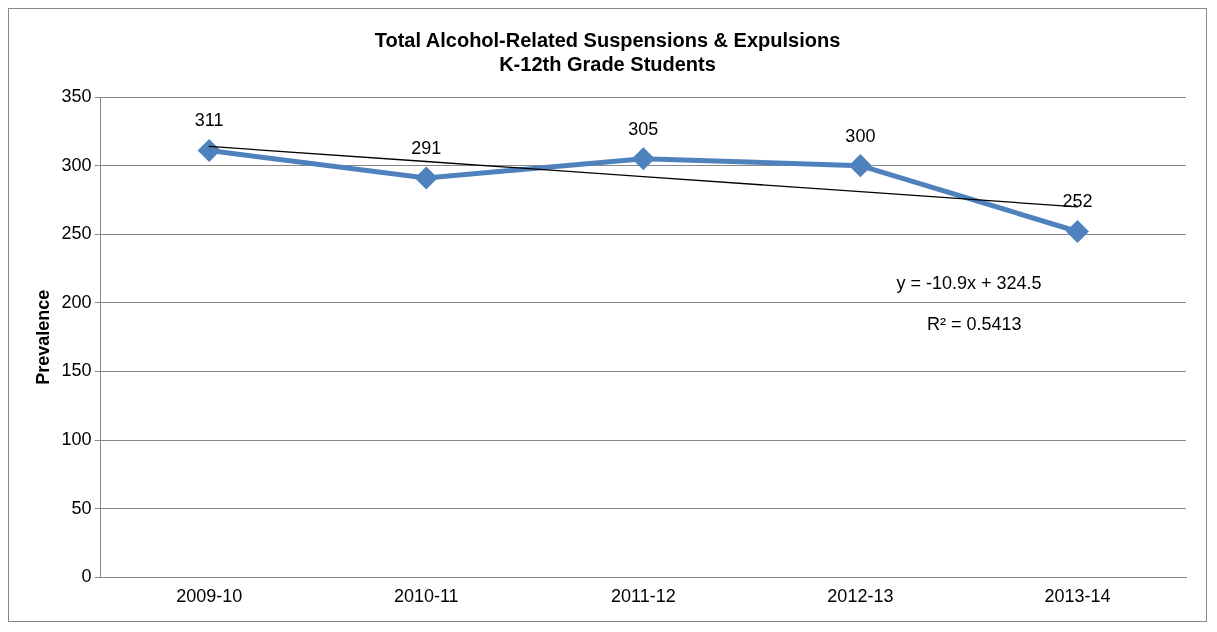  What do you see at coordinates (76, 301) in the screenshot?
I see `y-tick-label: 200` at bounding box center [76, 301].